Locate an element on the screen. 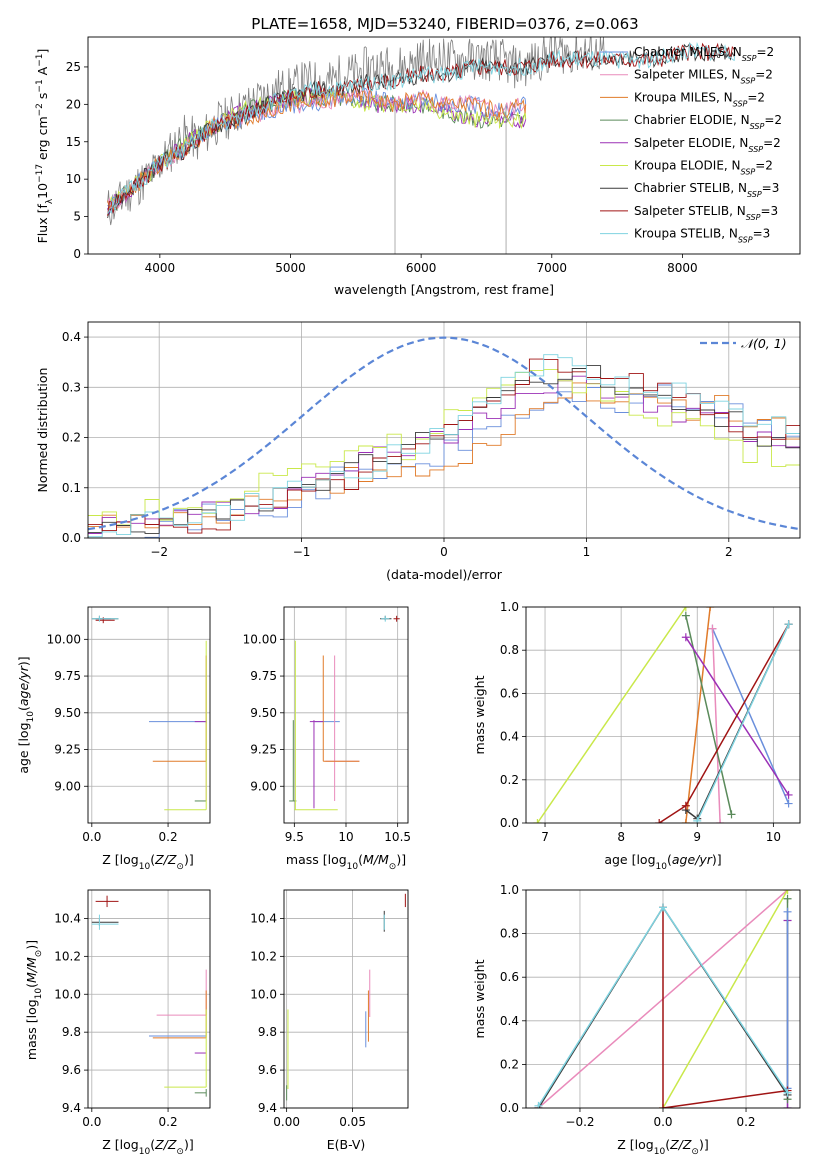 This screenshot has width=819, height=1170. x-tick-label: 2 is located at coordinates (729, 552).